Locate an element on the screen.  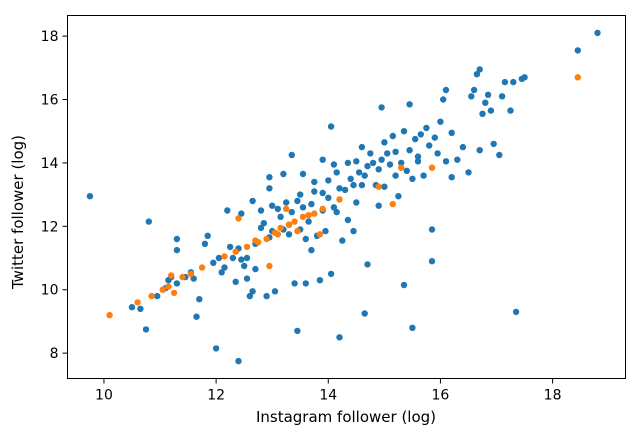
x-tick-label-18: 18 is located at coordinates (553, 396).